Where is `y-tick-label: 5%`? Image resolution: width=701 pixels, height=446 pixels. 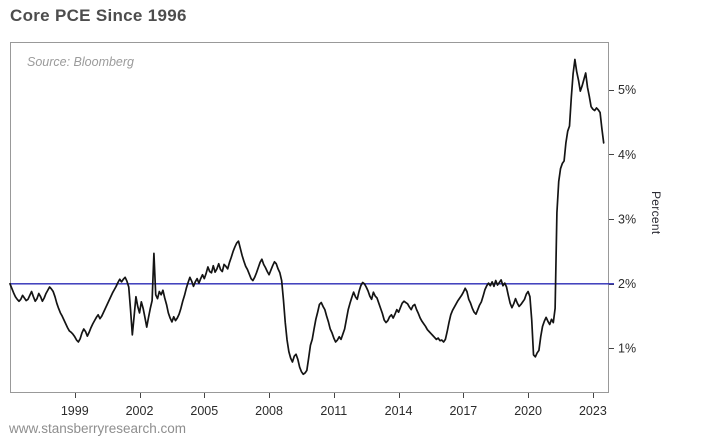
y-tick-label: 5% is located at coordinates (627, 90).